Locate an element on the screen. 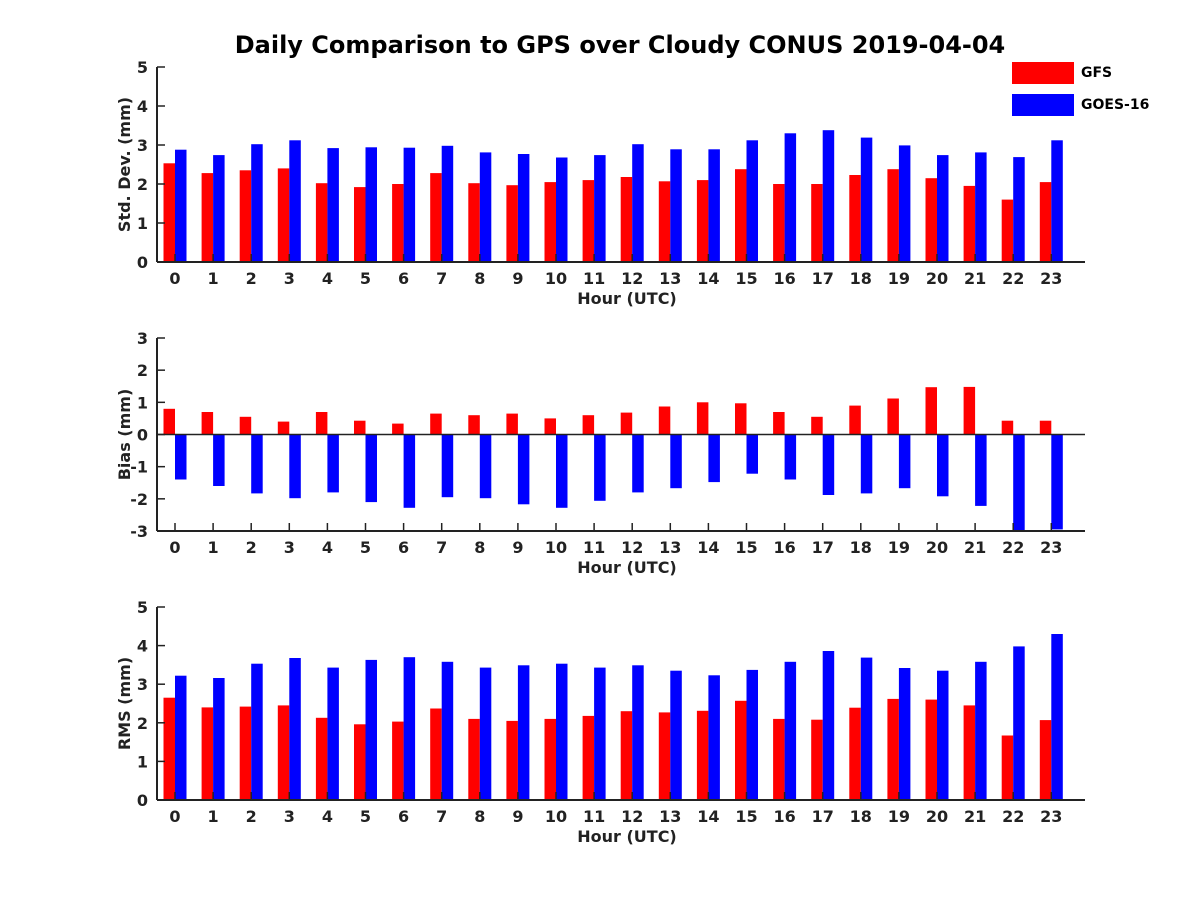 The height and width of the screenshot is (904, 1200). stddev-xtick-label: 11 is located at coordinates (594, 278).